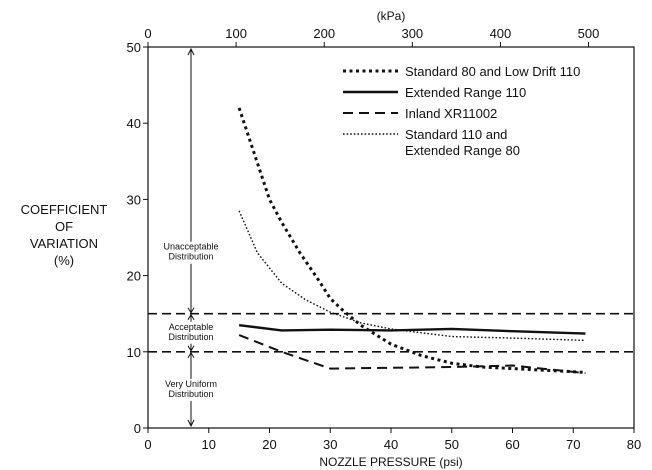 The height and width of the screenshot is (470, 652). What do you see at coordinates (137, 428) in the screenshot?
I see `y-tick-label: 0` at bounding box center [137, 428].